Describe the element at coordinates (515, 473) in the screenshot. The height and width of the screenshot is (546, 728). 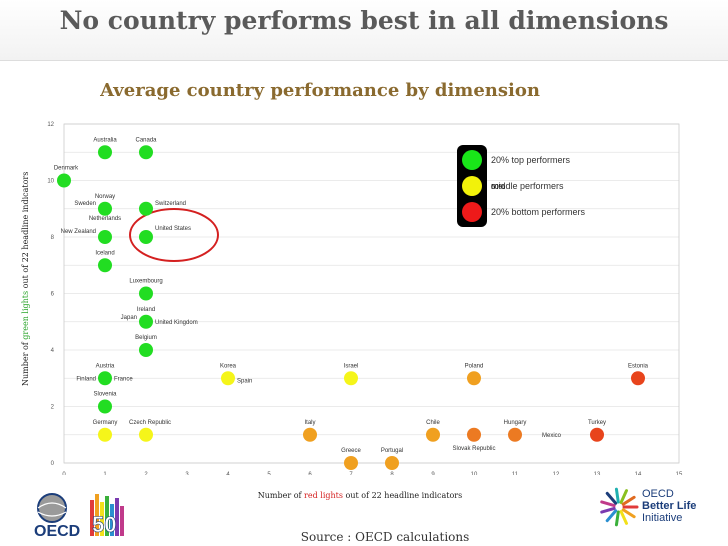
I see `x-tick-label: 11` at that location.